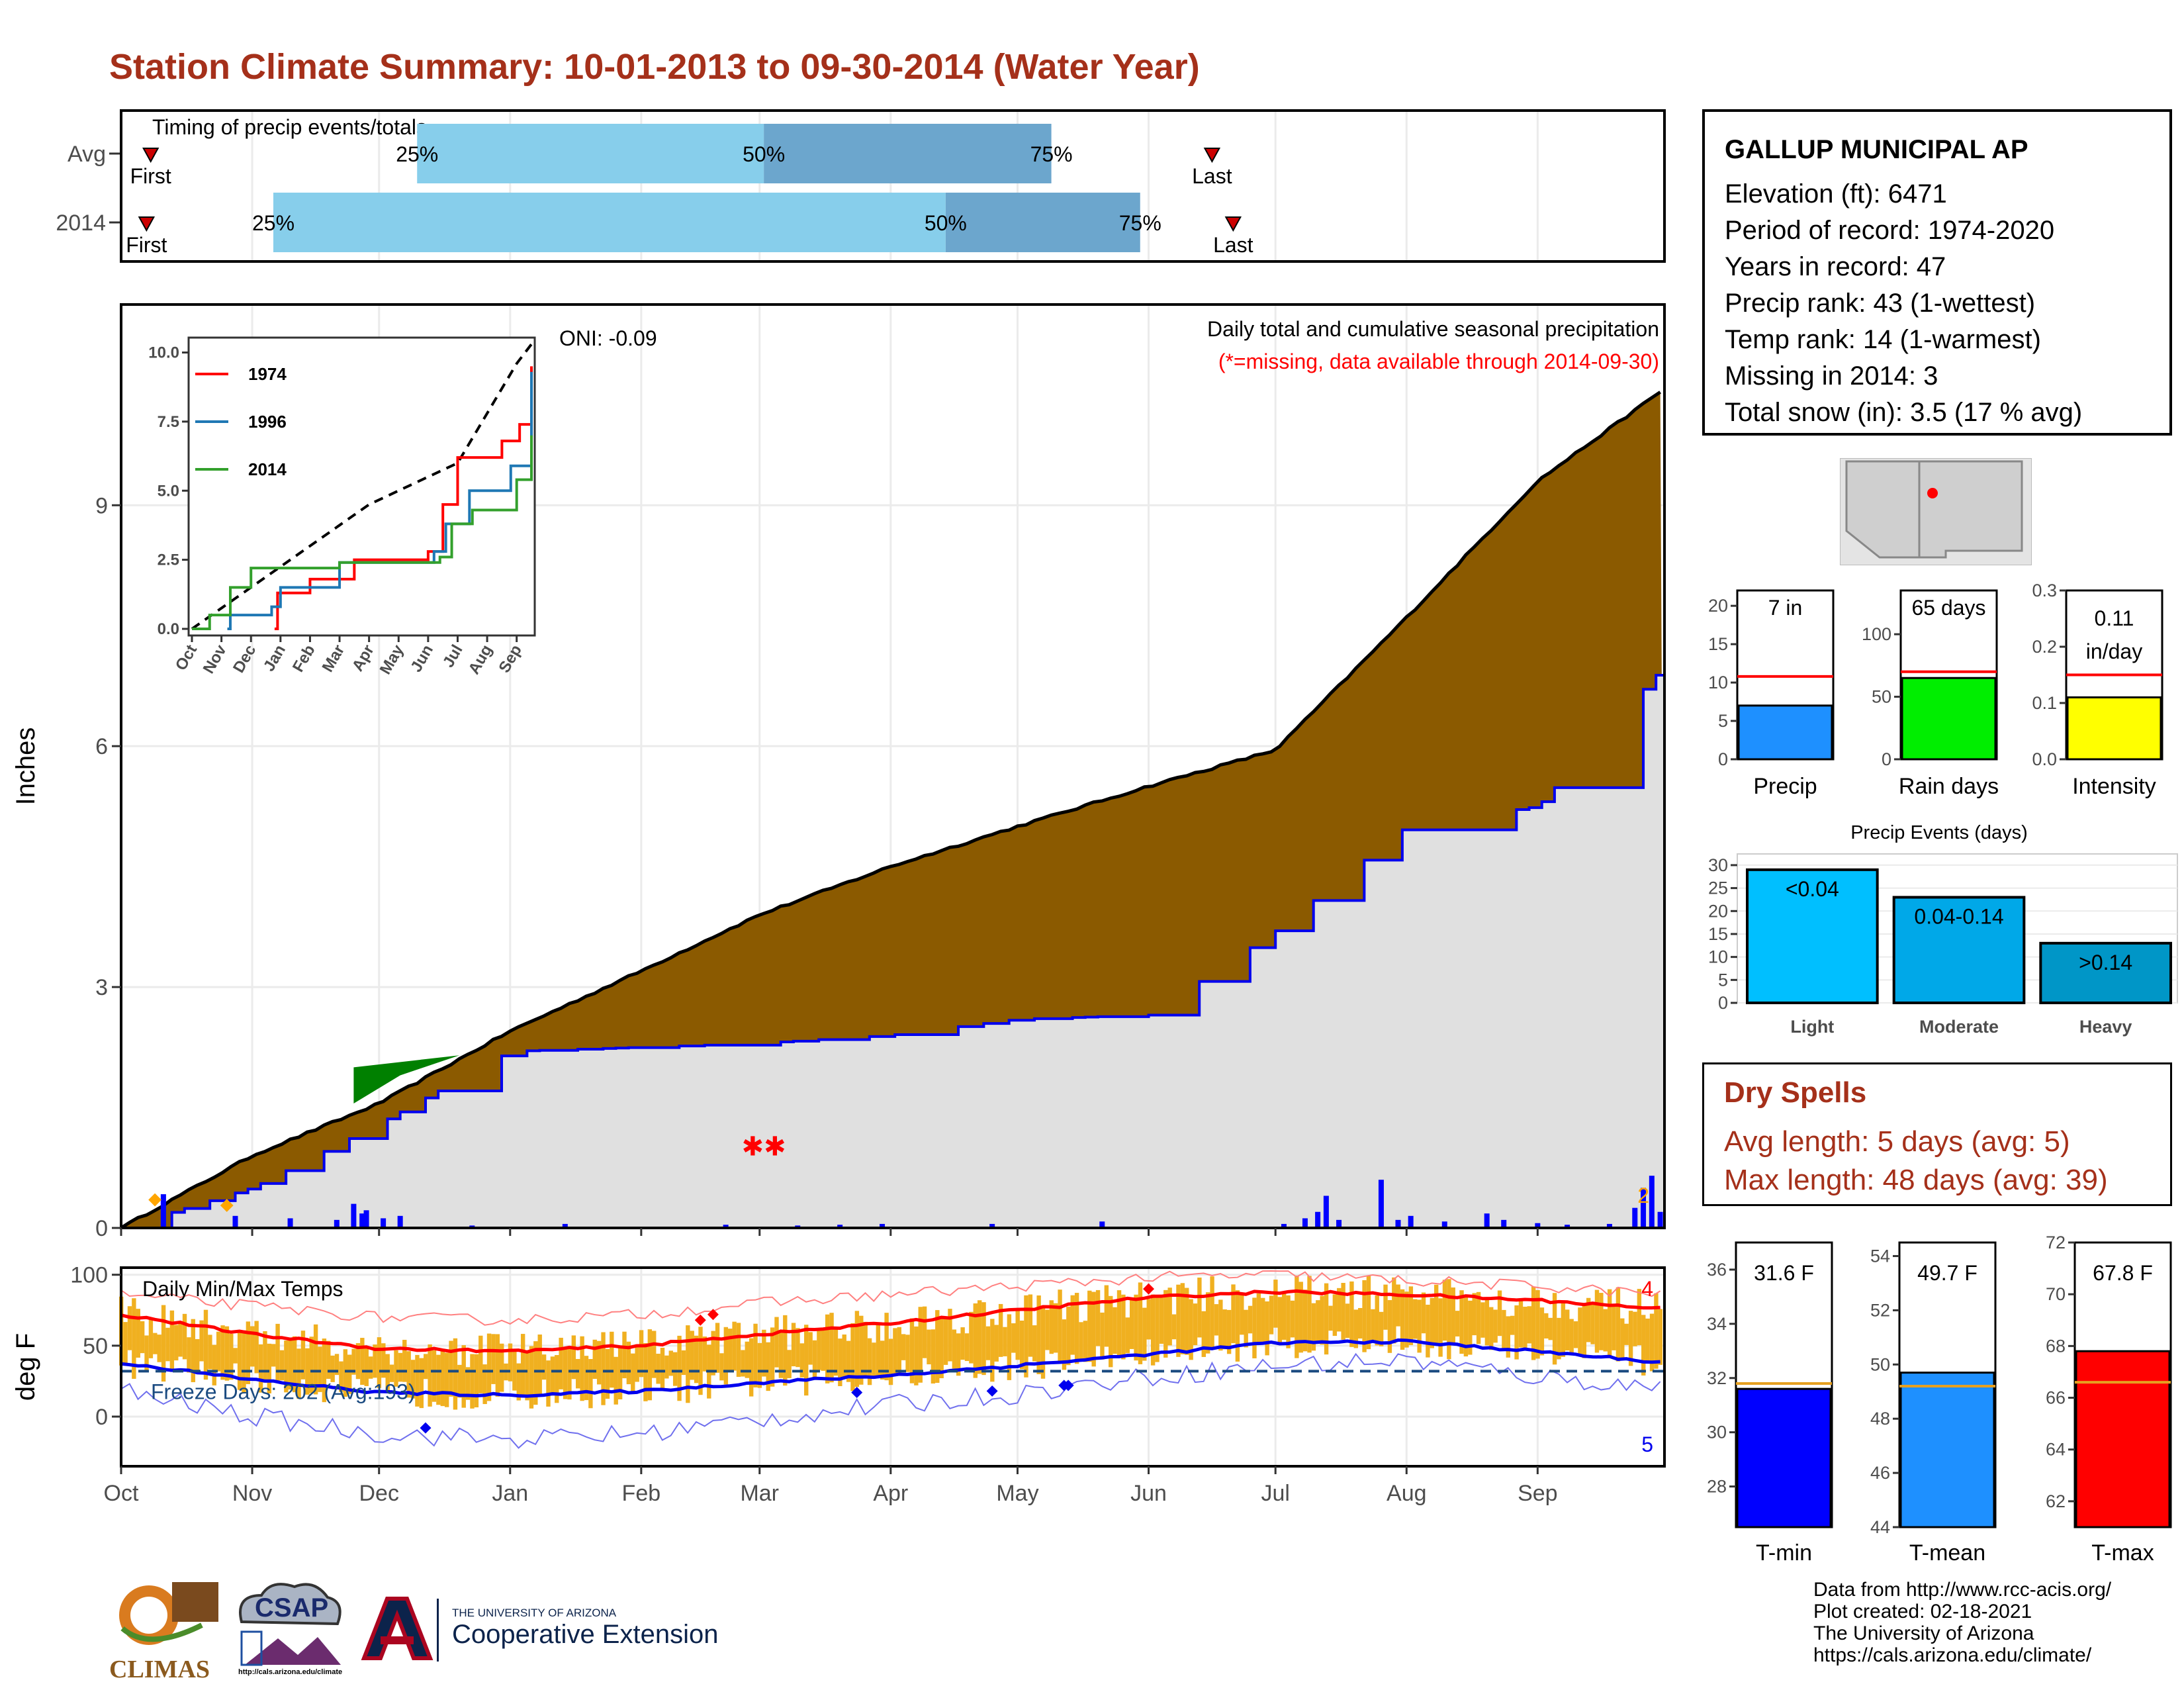 Image resolution: width=2184 pixels, height=1688 pixels. I want to click on mini-bar-value: 0.11, so click(2114, 618).